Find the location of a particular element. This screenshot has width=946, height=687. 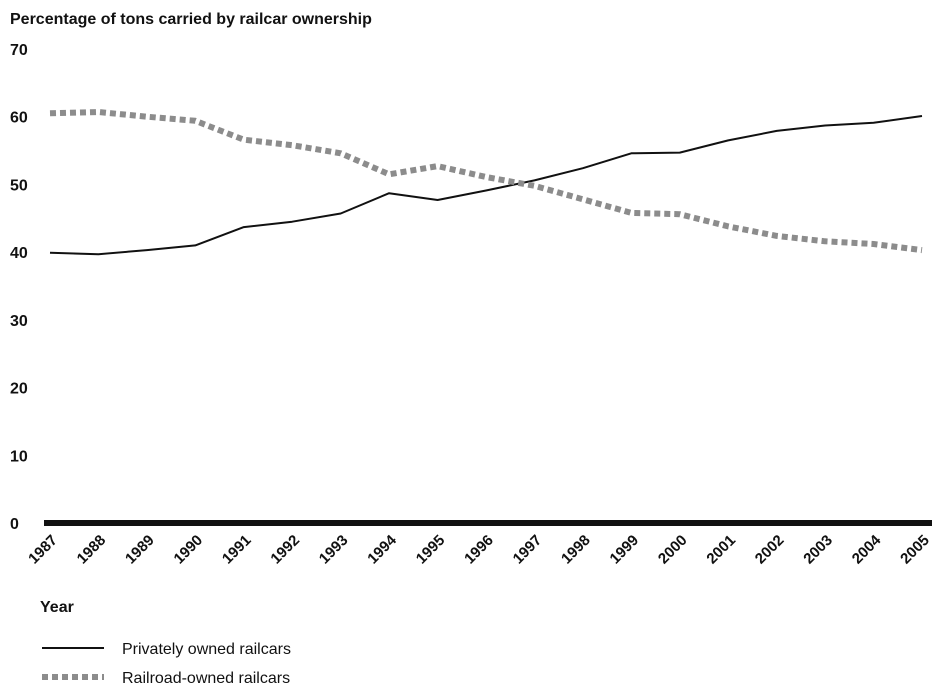

x-tick-label: 2003 is located at coordinates (818, 550).